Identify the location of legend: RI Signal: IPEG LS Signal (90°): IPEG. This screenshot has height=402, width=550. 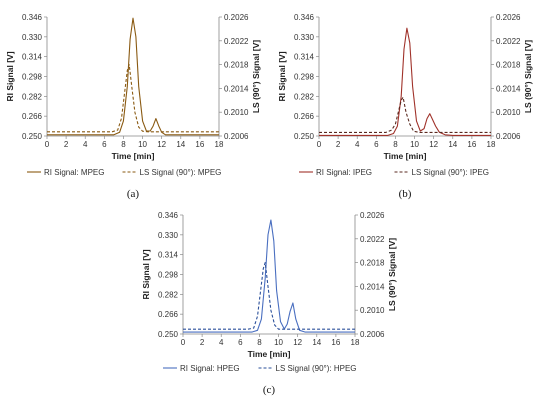
(394, 172).